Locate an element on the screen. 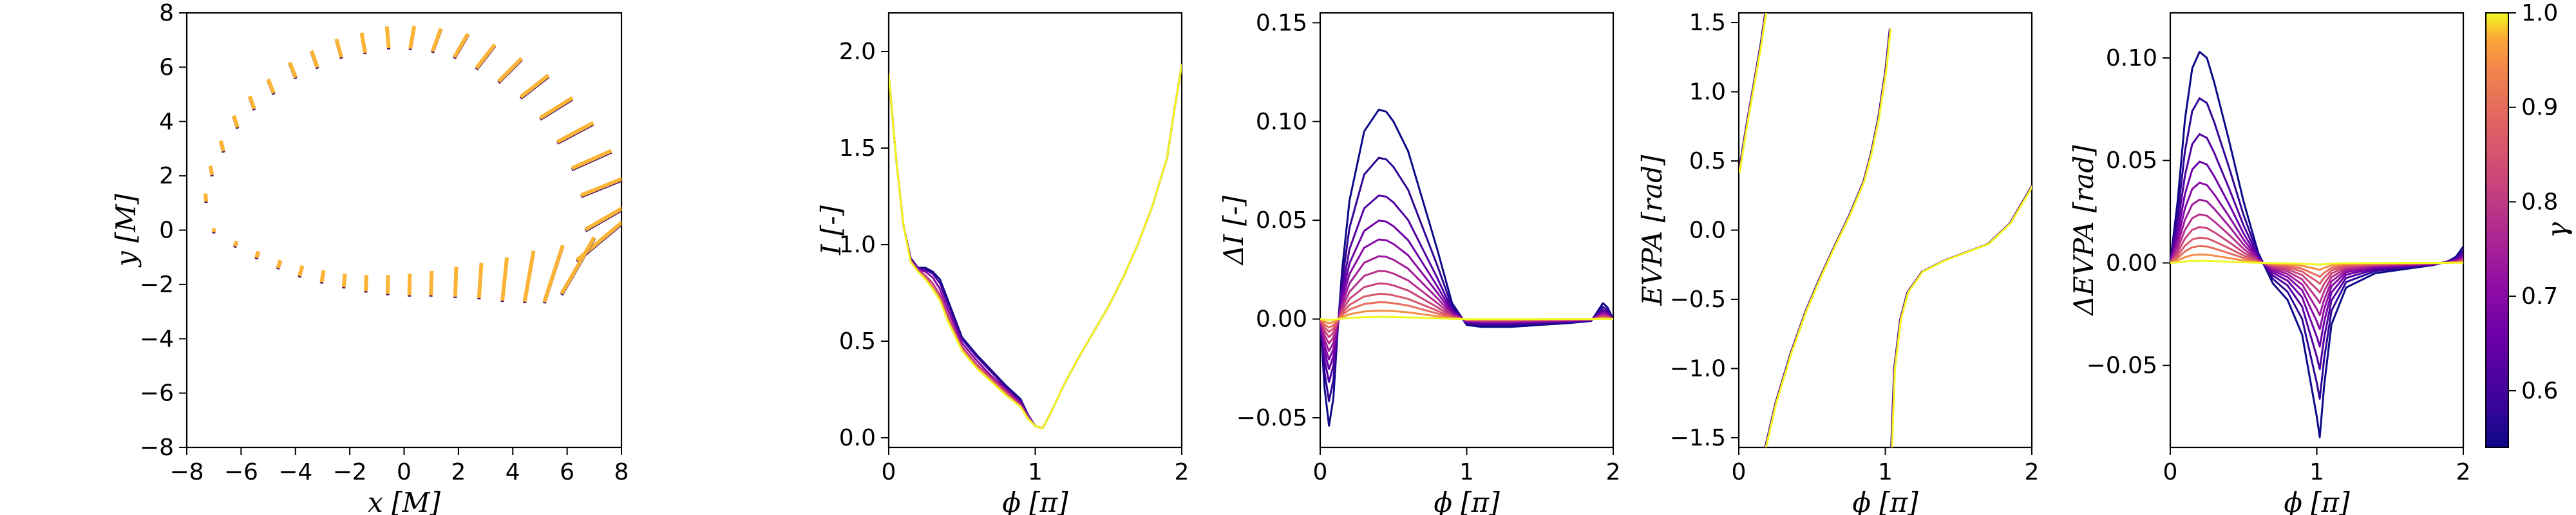 Image resolution: width=2576 pixels, height=515 pixels. delta-evpa-xtick-label: 0 is located at coordinates (2170, 472).